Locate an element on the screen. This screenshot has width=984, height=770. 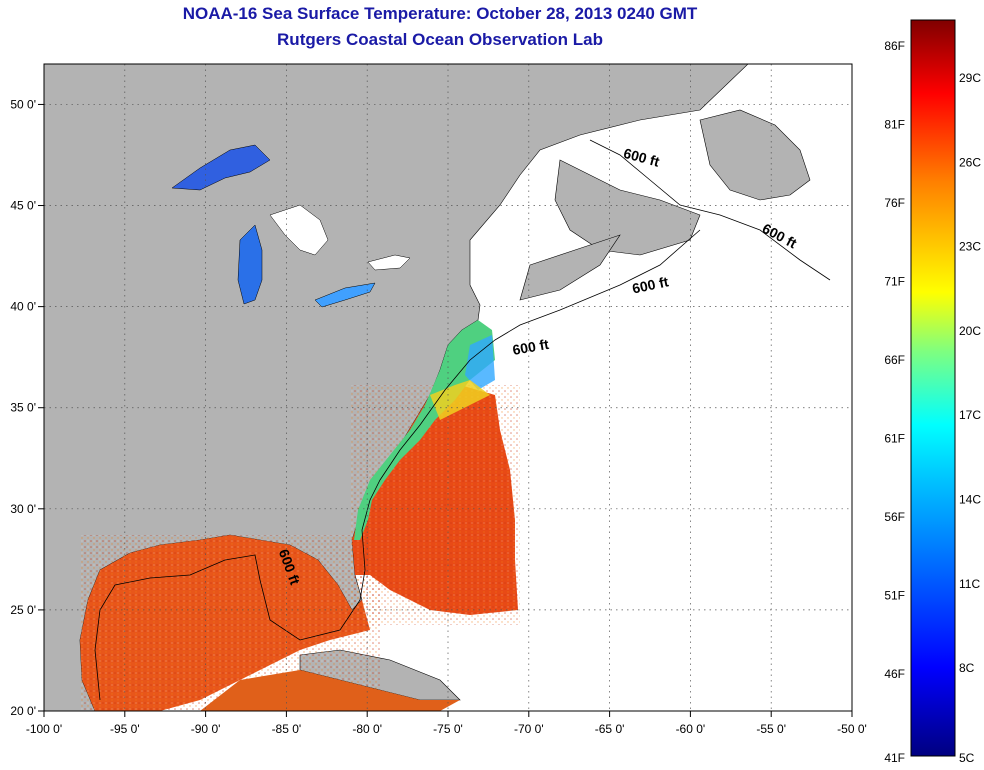
newfoundland-land is located at coordinates (755, 155).